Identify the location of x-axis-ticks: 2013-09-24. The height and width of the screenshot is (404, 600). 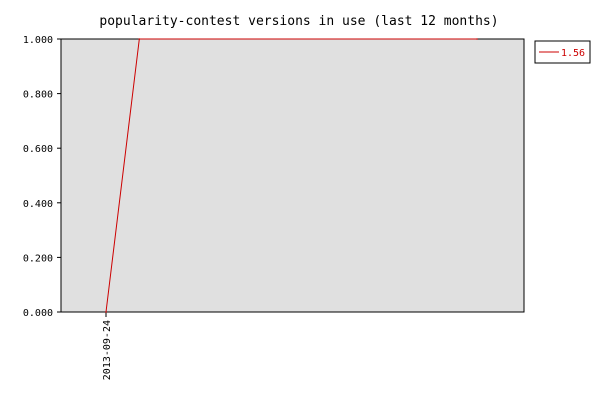
(107, 346).